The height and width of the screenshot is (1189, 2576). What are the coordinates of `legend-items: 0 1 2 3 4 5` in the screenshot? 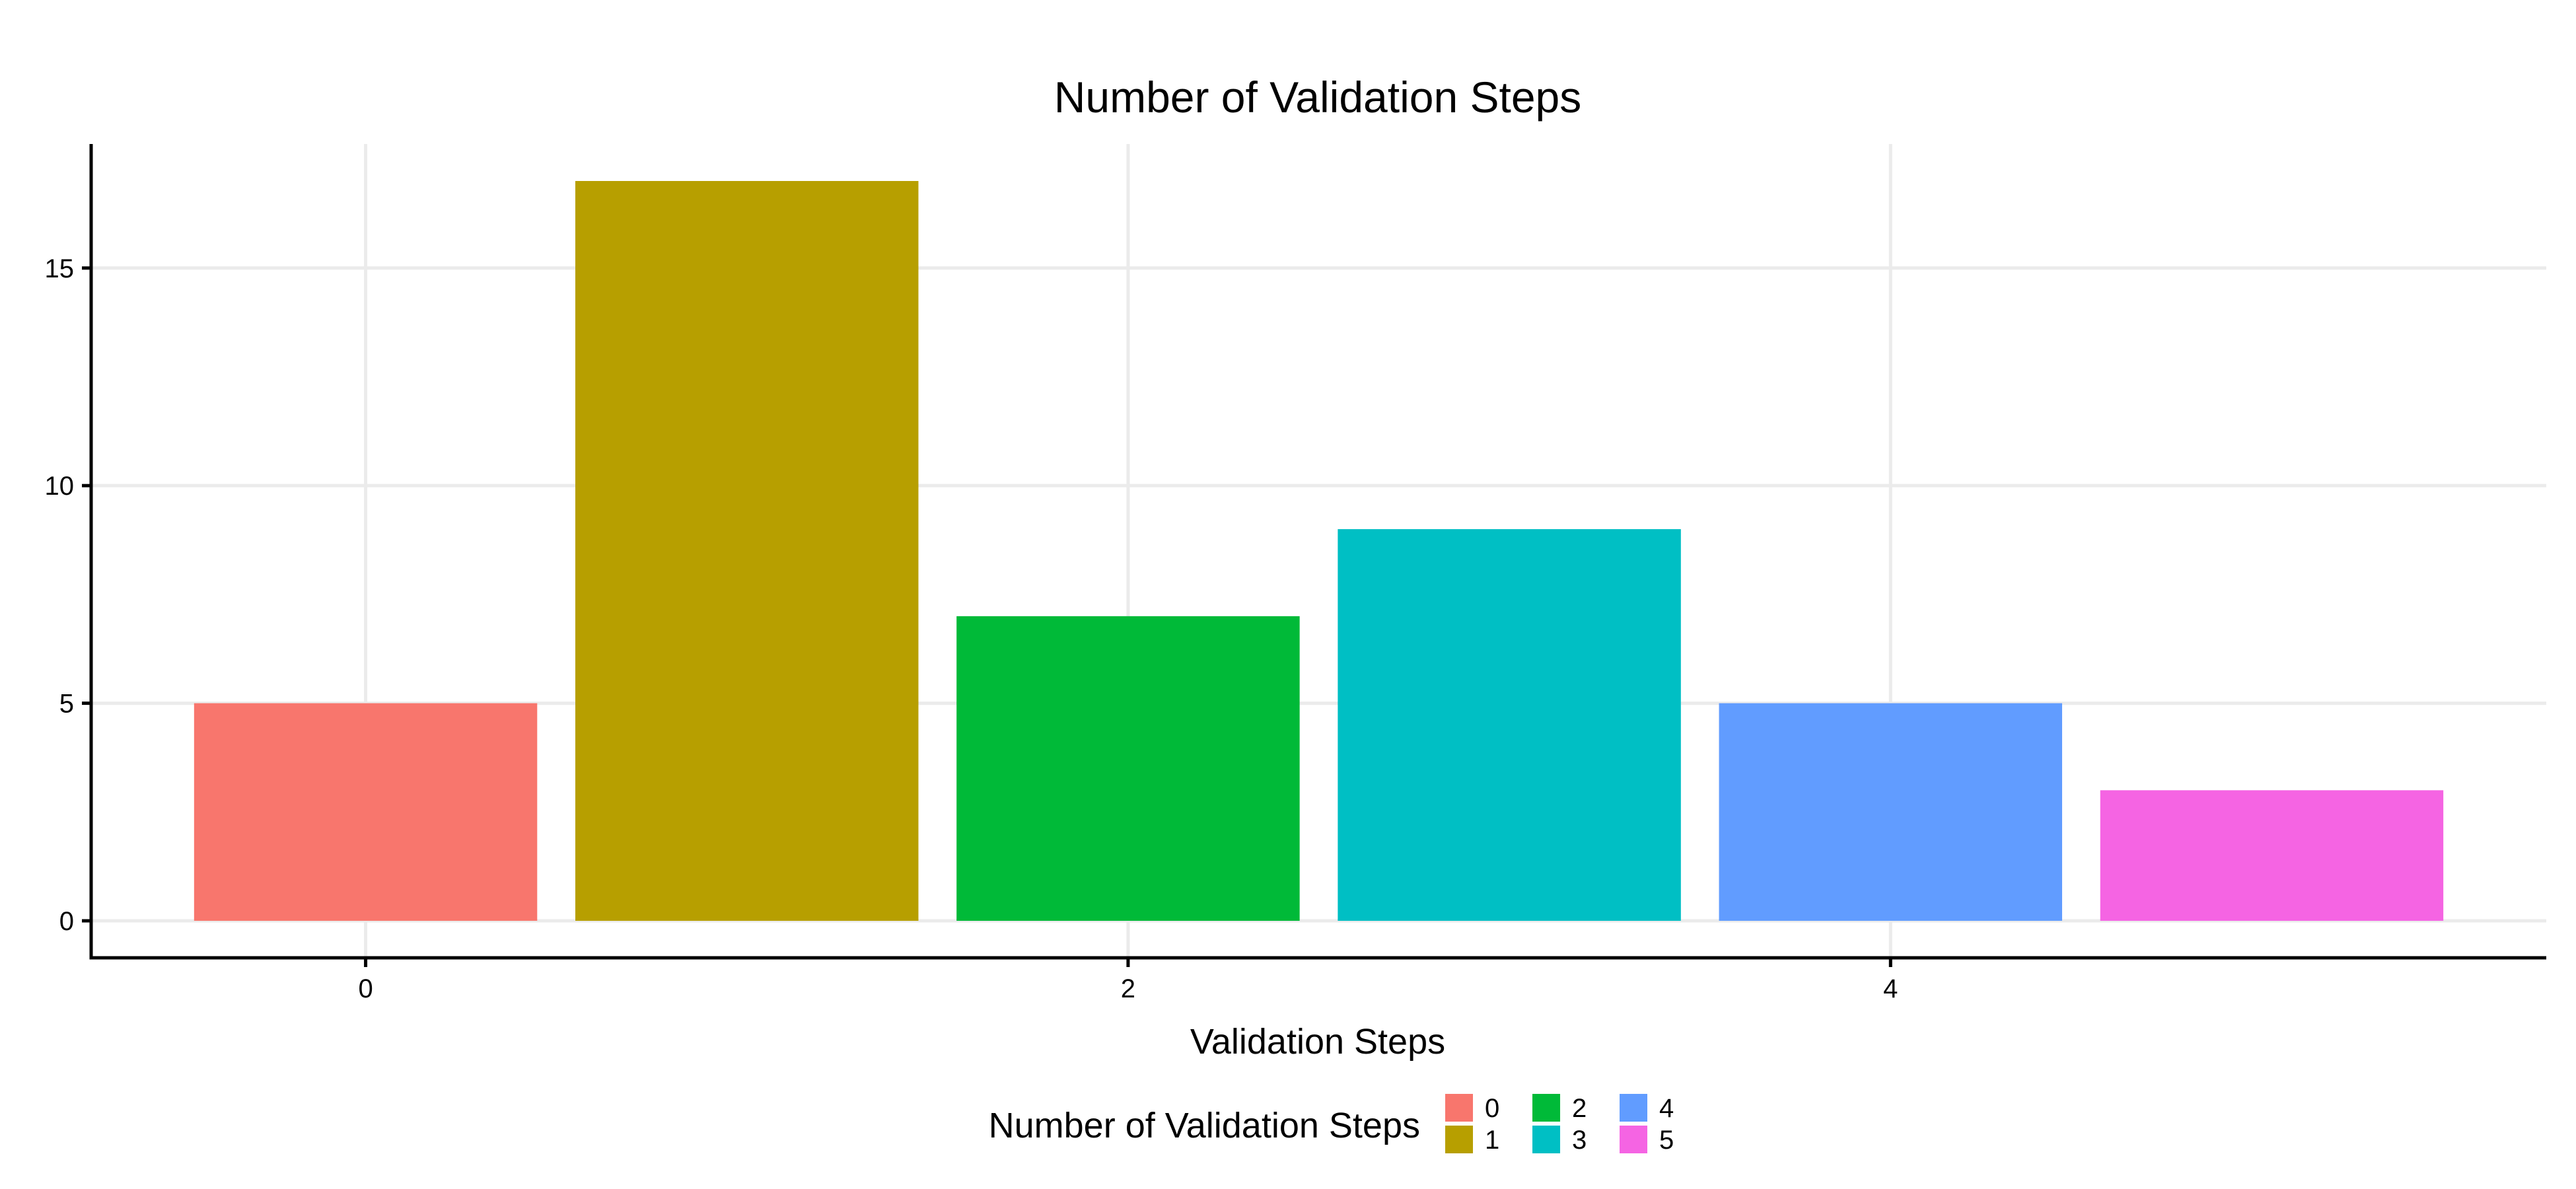 It's located at (1559, 1124).